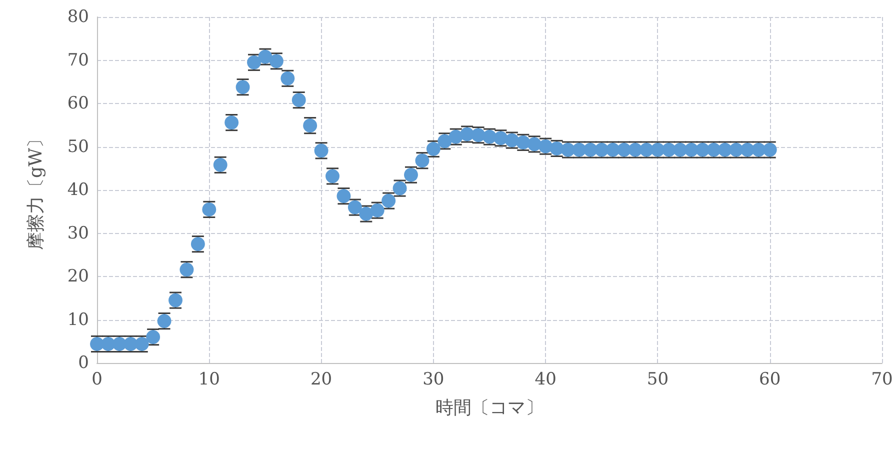 This screenshot has height=451, width=896. Describe the element at coordinates (545, 380) in the screenshot. I see `x-tick-label: 40` at that location.